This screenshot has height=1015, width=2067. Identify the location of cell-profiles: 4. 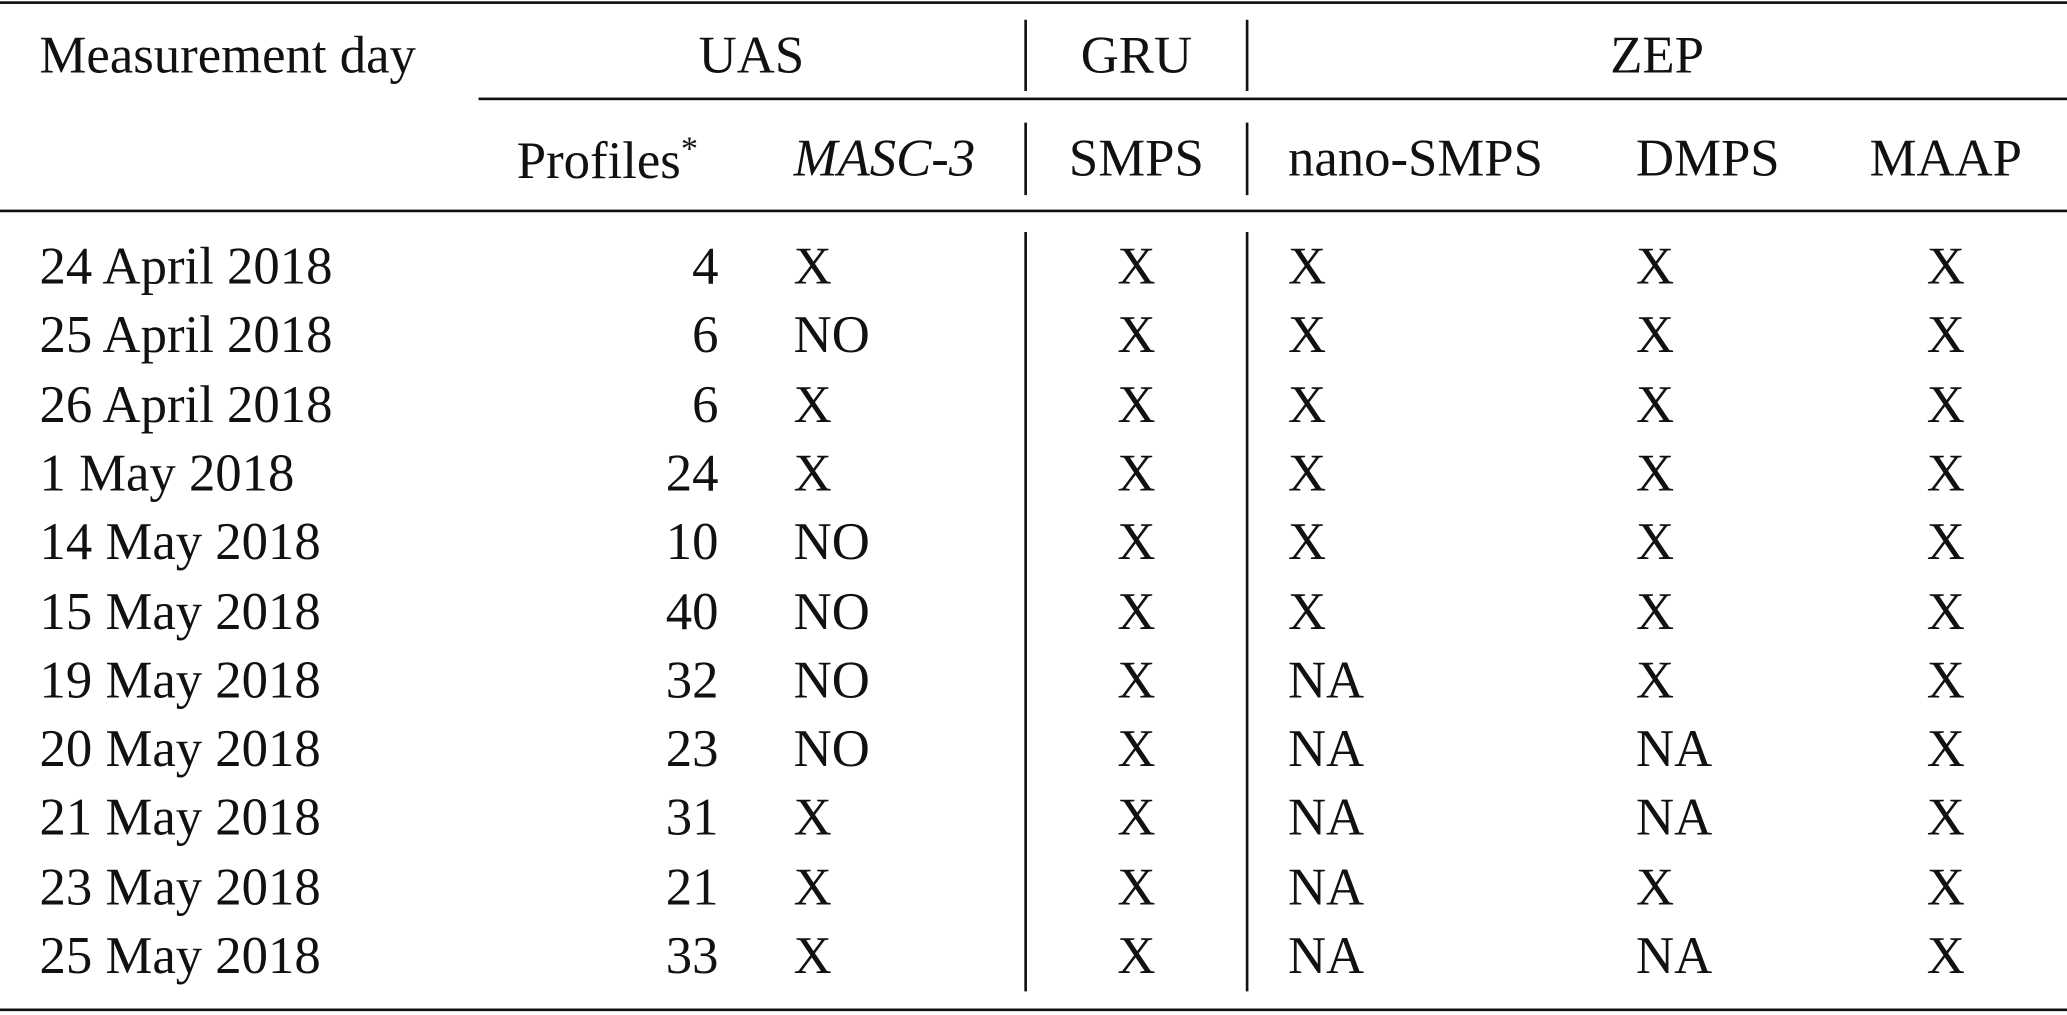
(705, 265).